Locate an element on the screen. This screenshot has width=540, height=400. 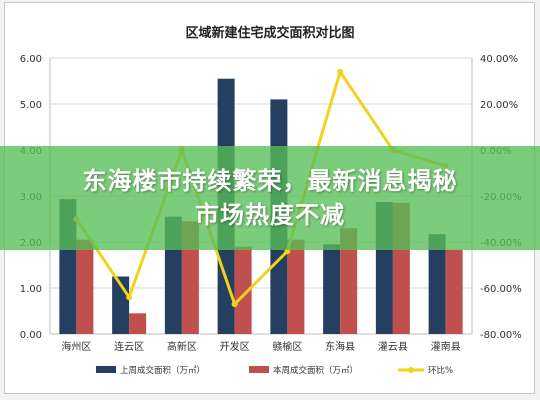
x-tick-label: 东海县 is located at coordinates (340, 346).